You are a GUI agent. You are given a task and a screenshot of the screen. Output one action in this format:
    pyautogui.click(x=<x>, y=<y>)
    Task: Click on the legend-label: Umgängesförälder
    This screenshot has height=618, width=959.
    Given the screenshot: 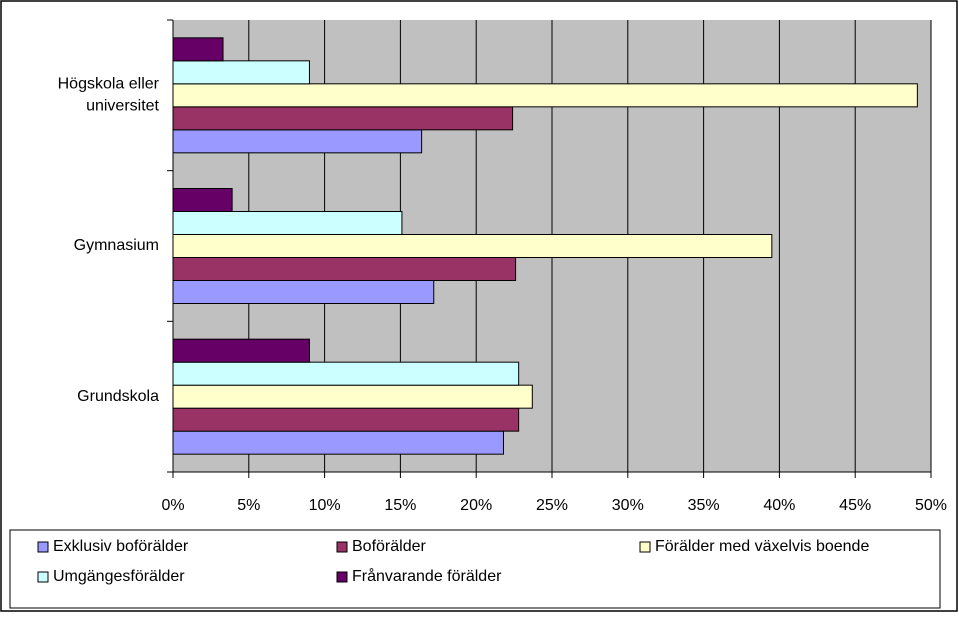 What is the action you would take?
    pyautogui.click(x=119, y=576)
    